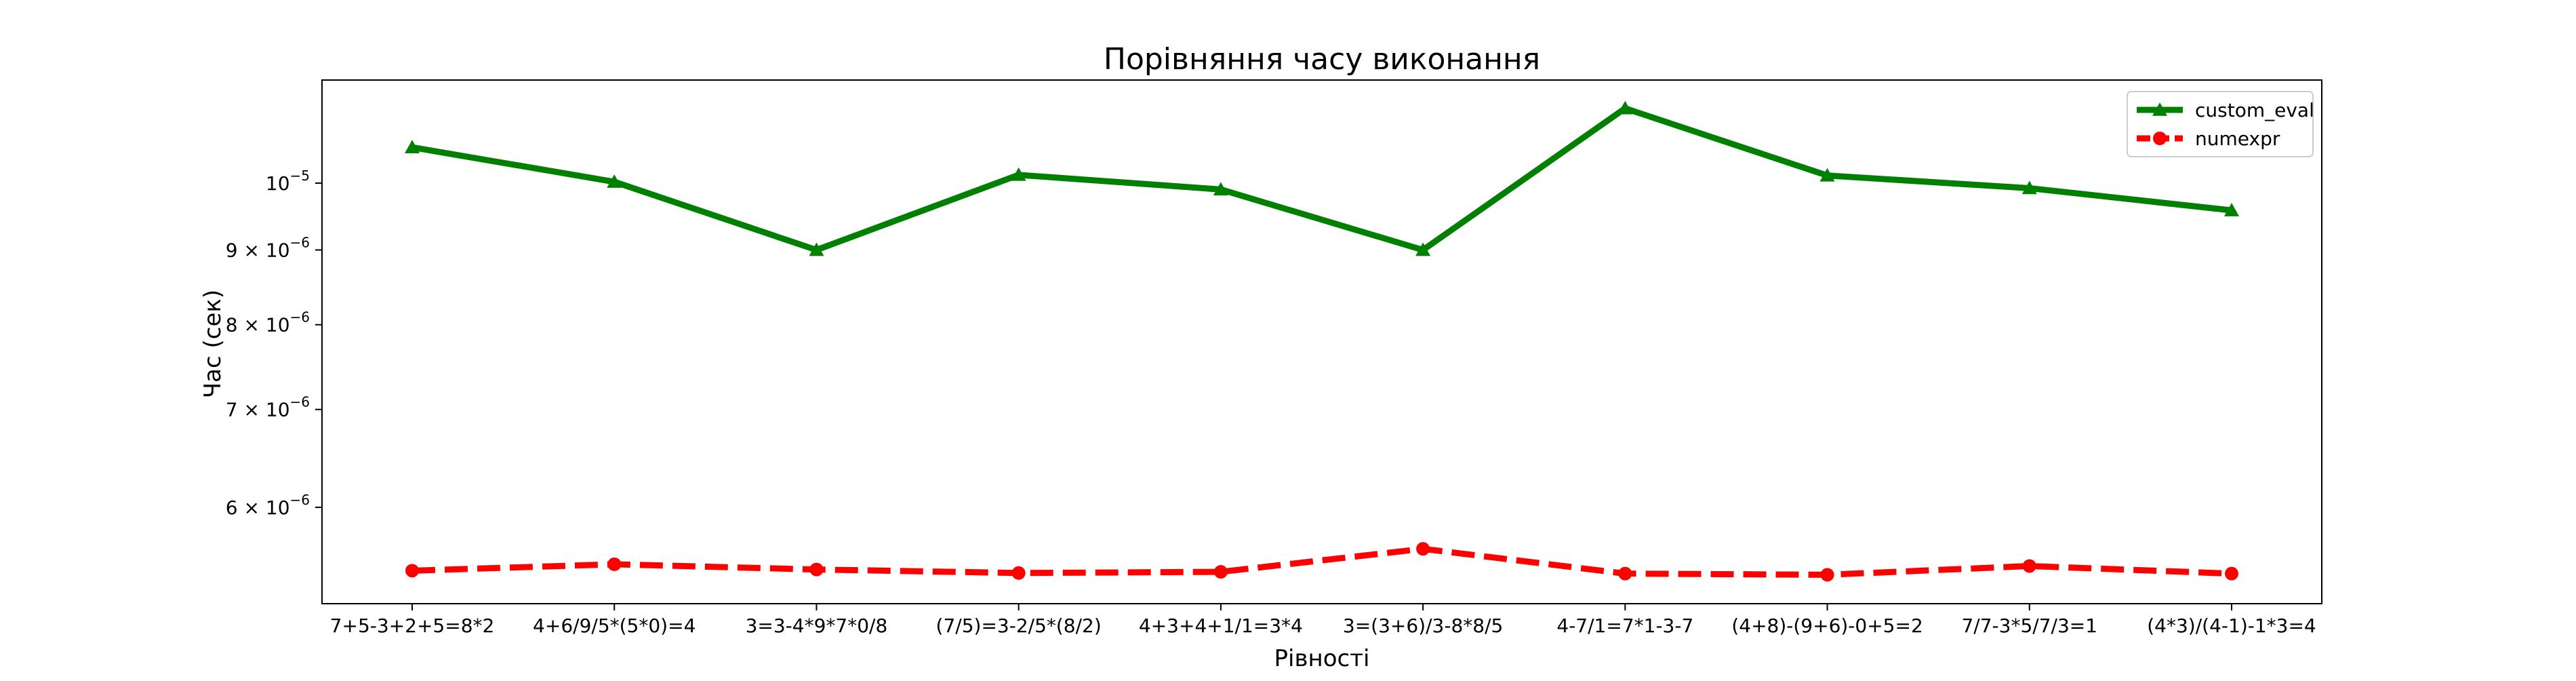  I want to click on x-tick-label: 3=3-4*9*7*0/8, so click(817, 626).